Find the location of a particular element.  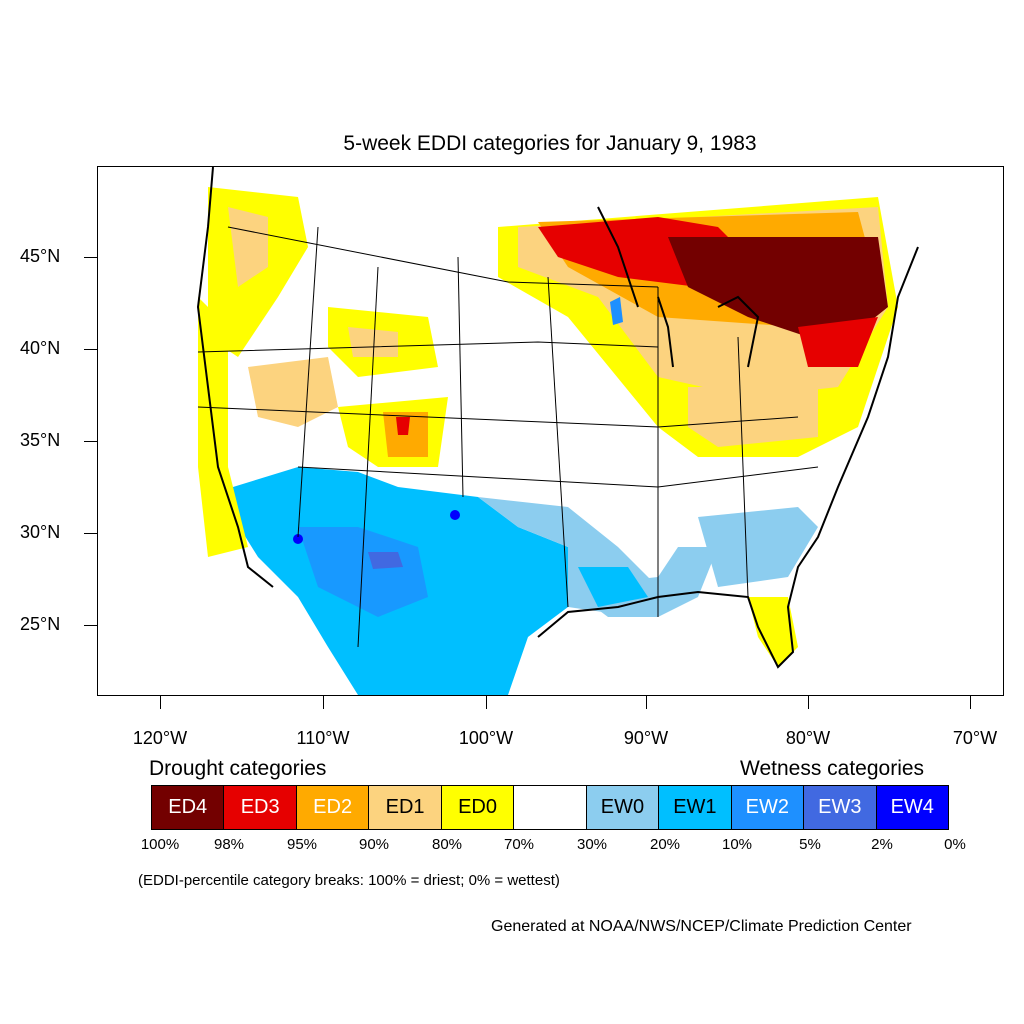

lat-label-40: 40°N is located at coordinates (40, 348).